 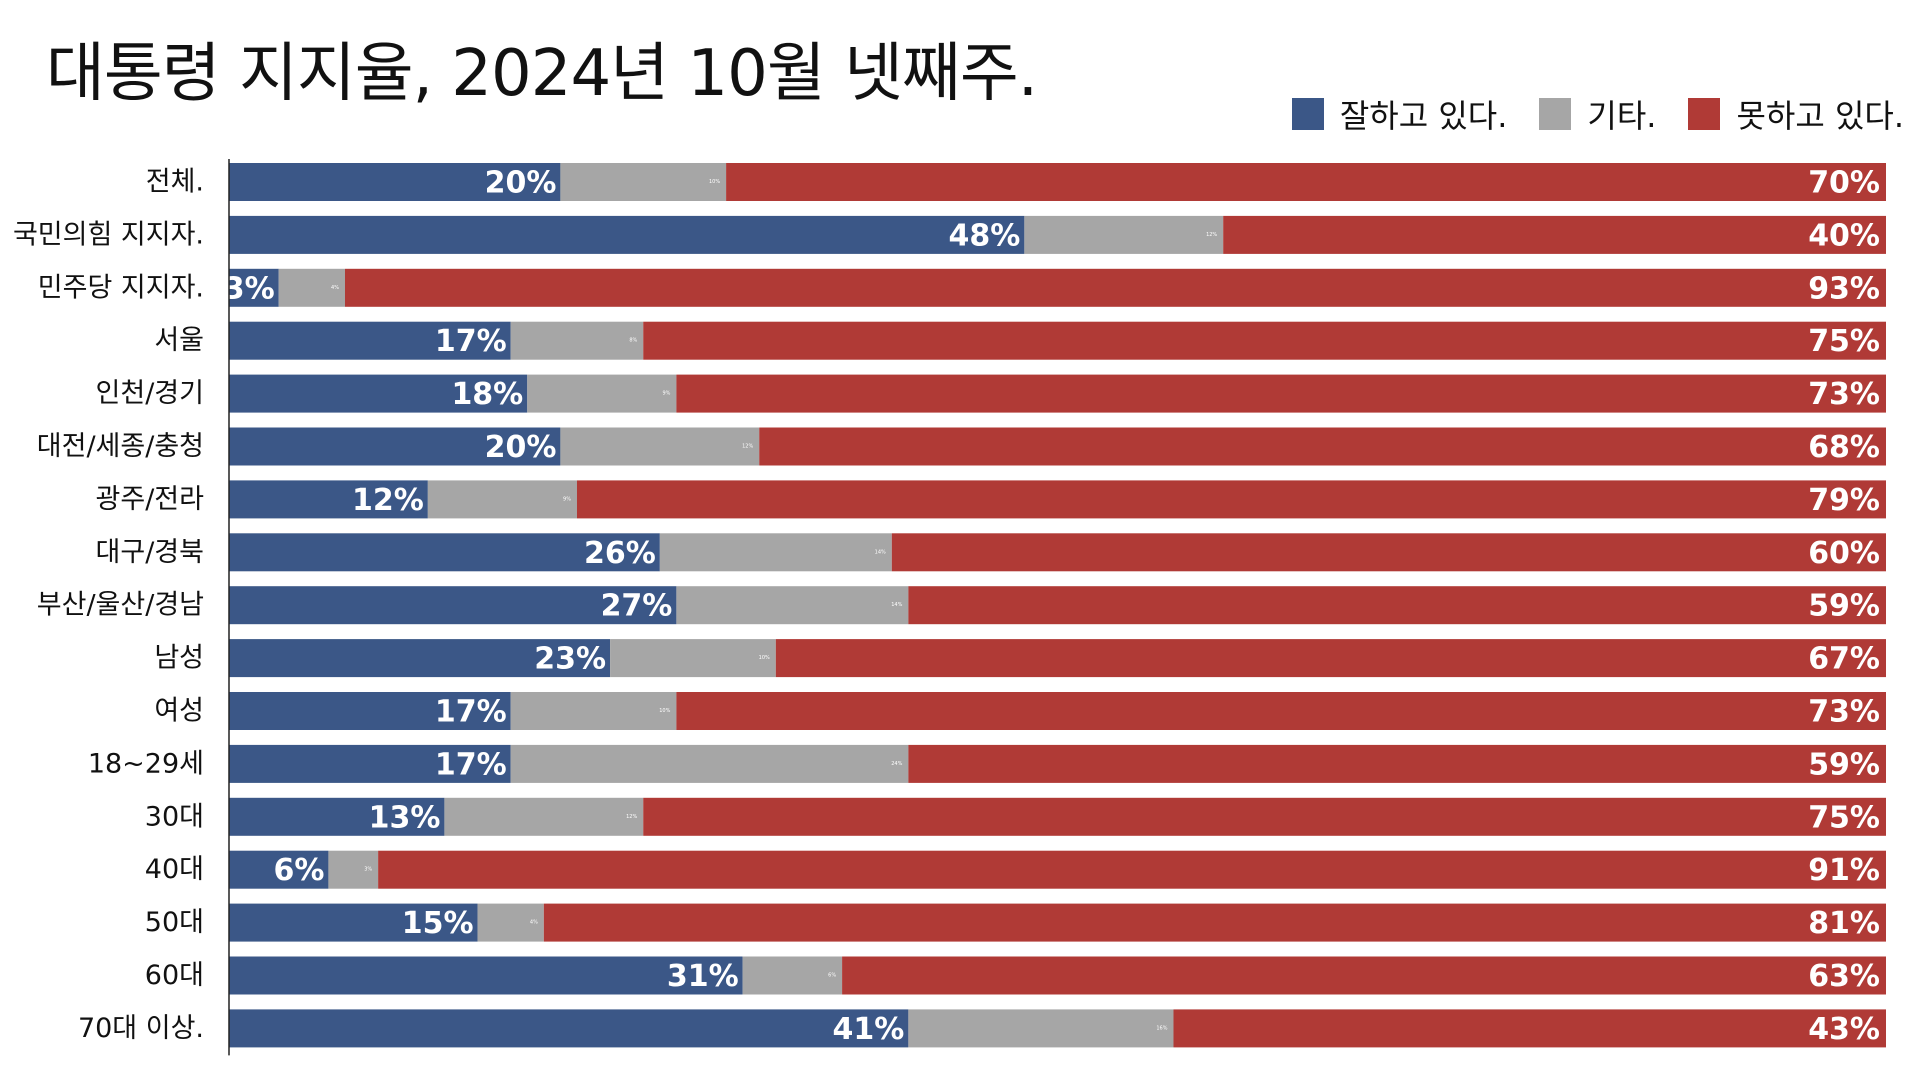 What do you see at coordinates (150, 499) in the screenshot?
I see `category-label: 광주/전라` at bounding box center [150, 499].